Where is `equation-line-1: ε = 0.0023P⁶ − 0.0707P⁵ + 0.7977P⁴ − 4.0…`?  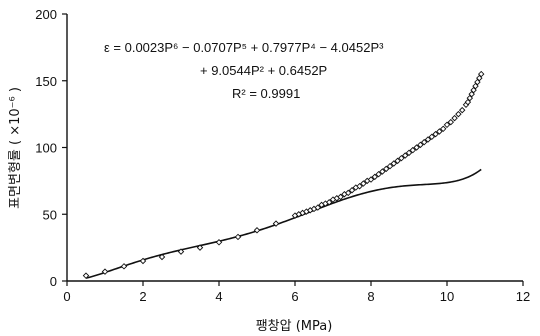
equation-line-1: ε = 0.0023P⁶ − 0.0707P⁵ + 0.7977P⁴ − 4.0… is located at coordinates (244, 47).